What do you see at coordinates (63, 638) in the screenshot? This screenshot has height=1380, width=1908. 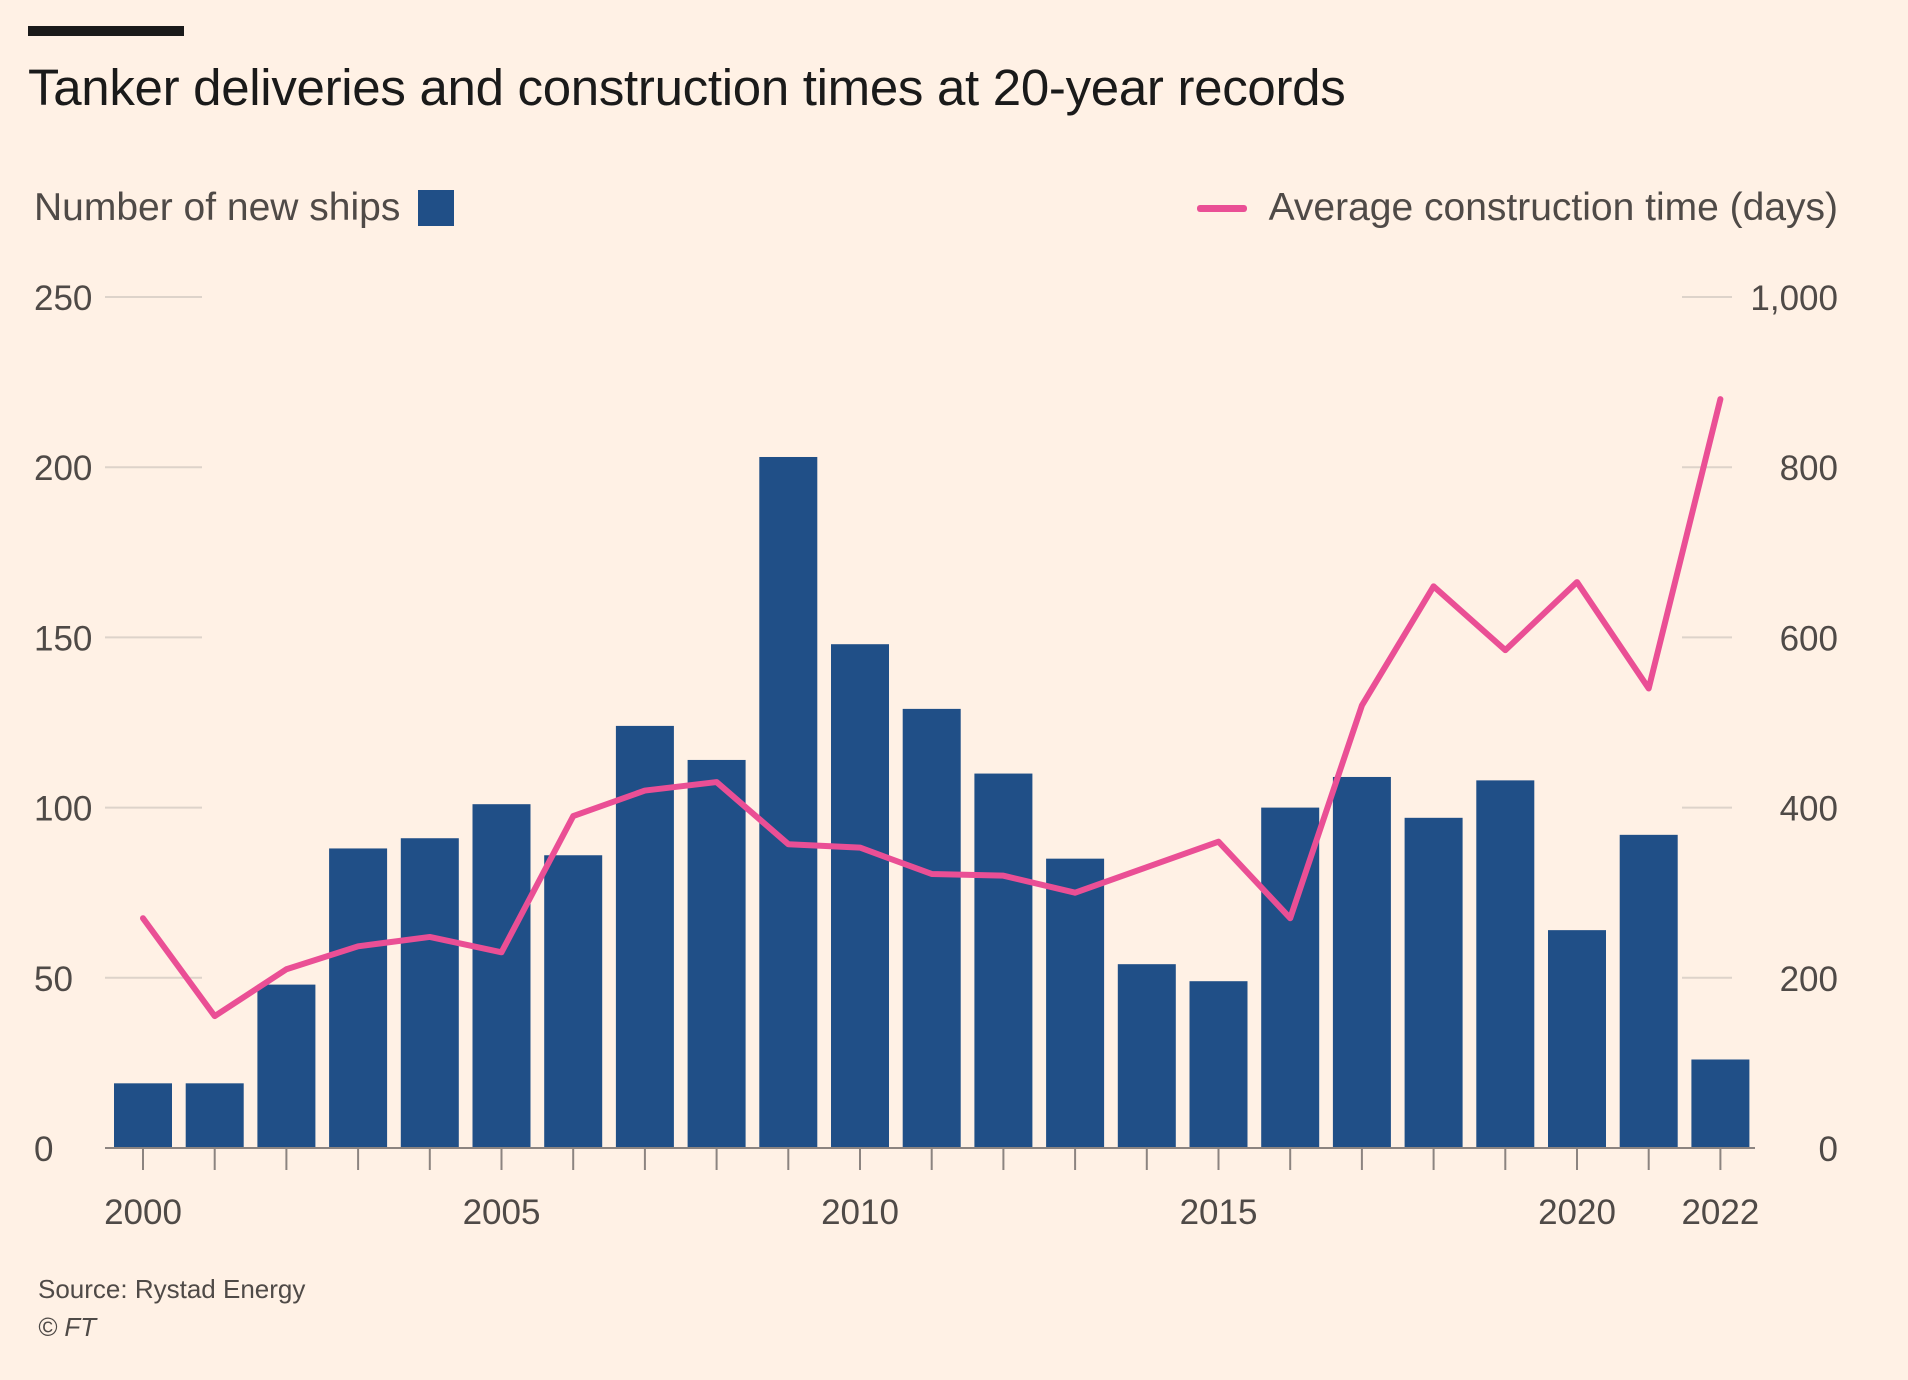 I see `left-tick-label: 150` at bounding box center [63, 638].